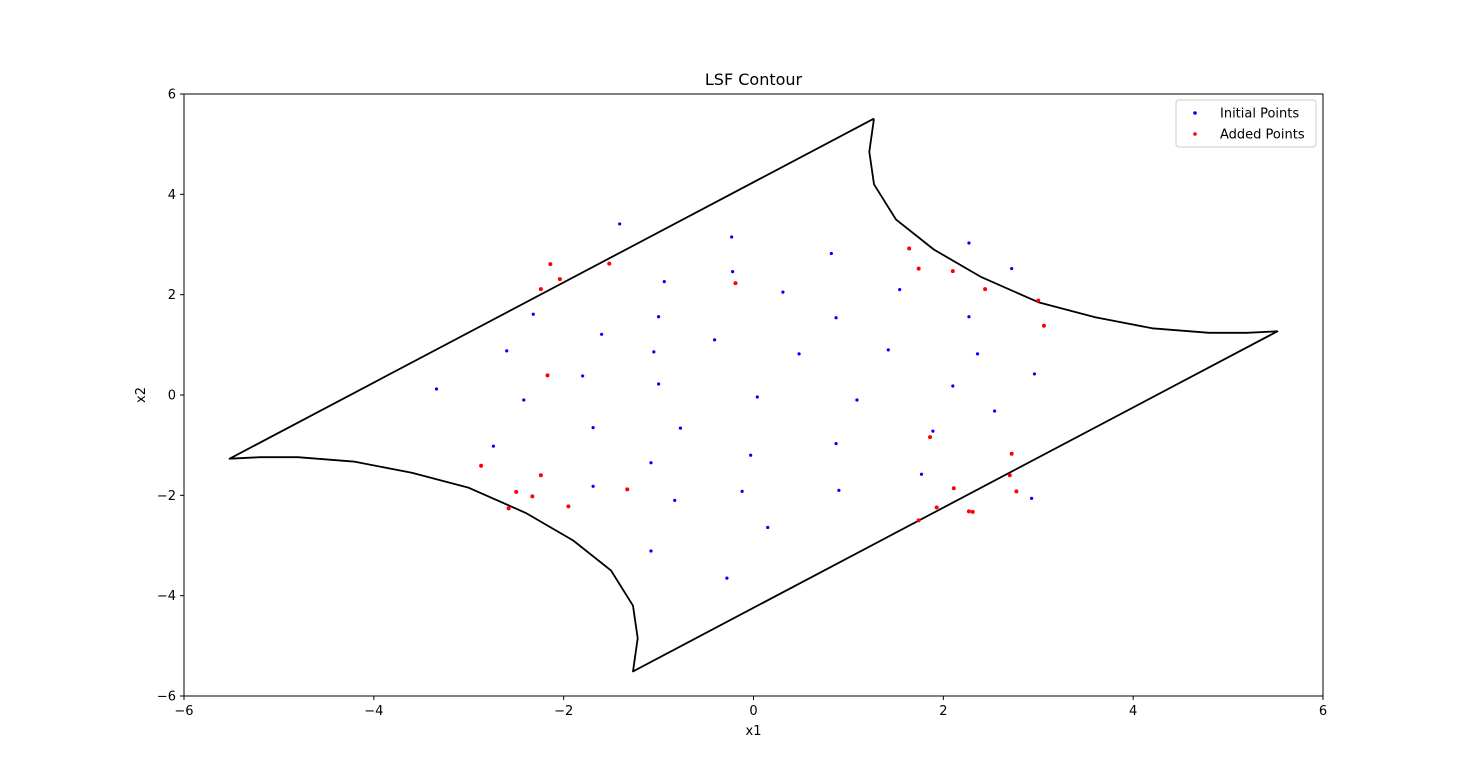  Describe the element at coordinates (172, 295) in the screenshot. I see `y-tick-label: 2` at that location.